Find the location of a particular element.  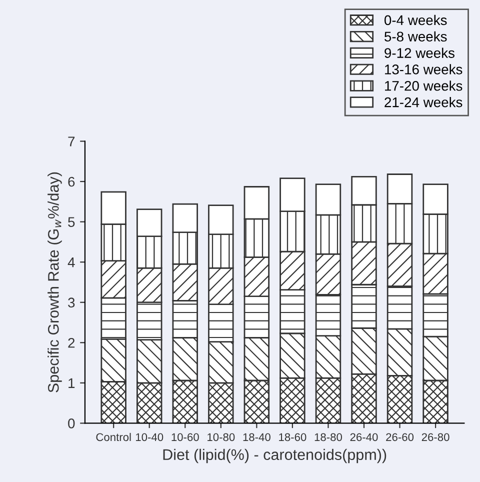

y-tick-label: 1 is located at coordinates (71, 383).